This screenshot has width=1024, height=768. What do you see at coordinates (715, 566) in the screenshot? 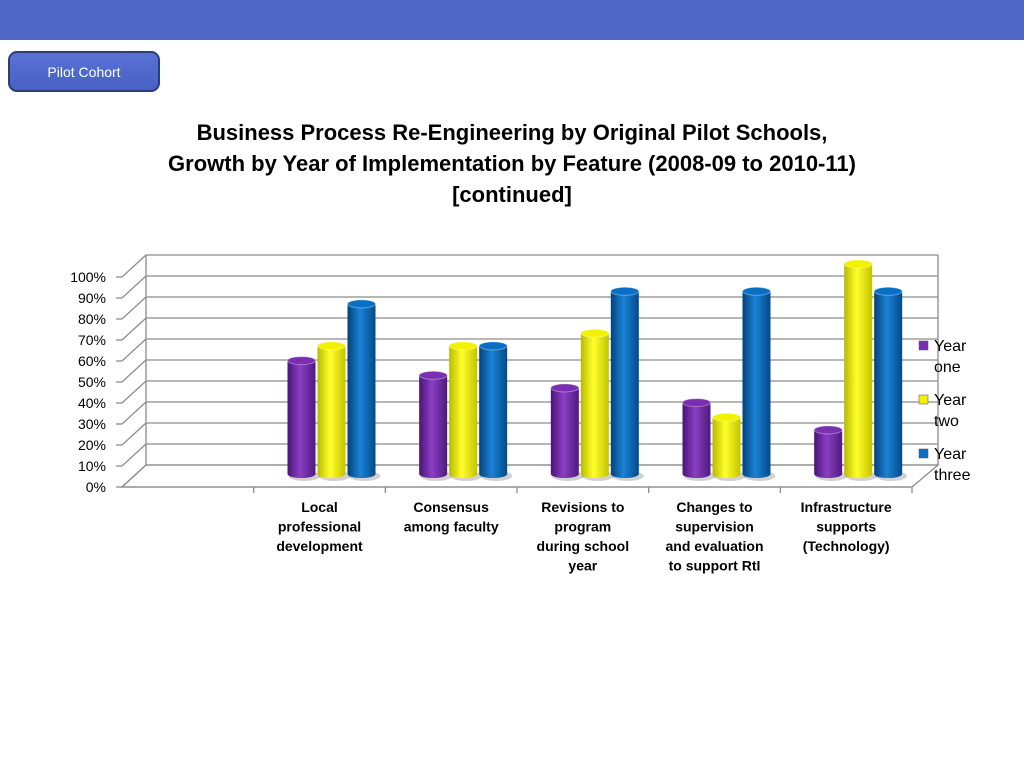
I see `x-category-label-line: to support RtI` at bounding box center [715, 566].